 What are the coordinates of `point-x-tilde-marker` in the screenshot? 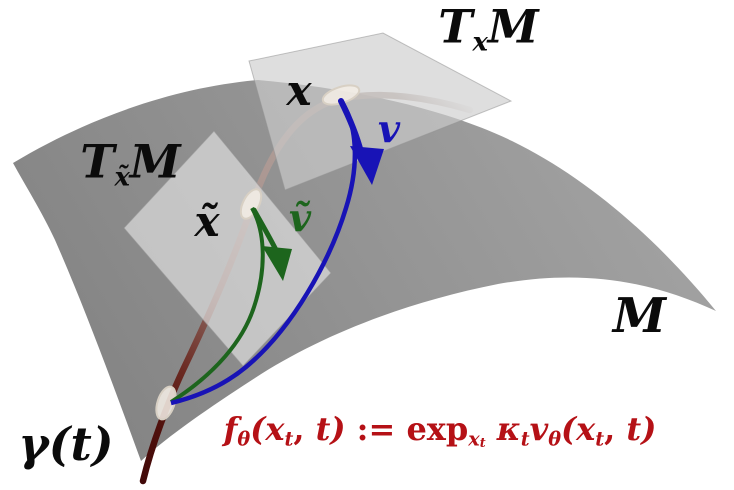 It's located at (251, 204).